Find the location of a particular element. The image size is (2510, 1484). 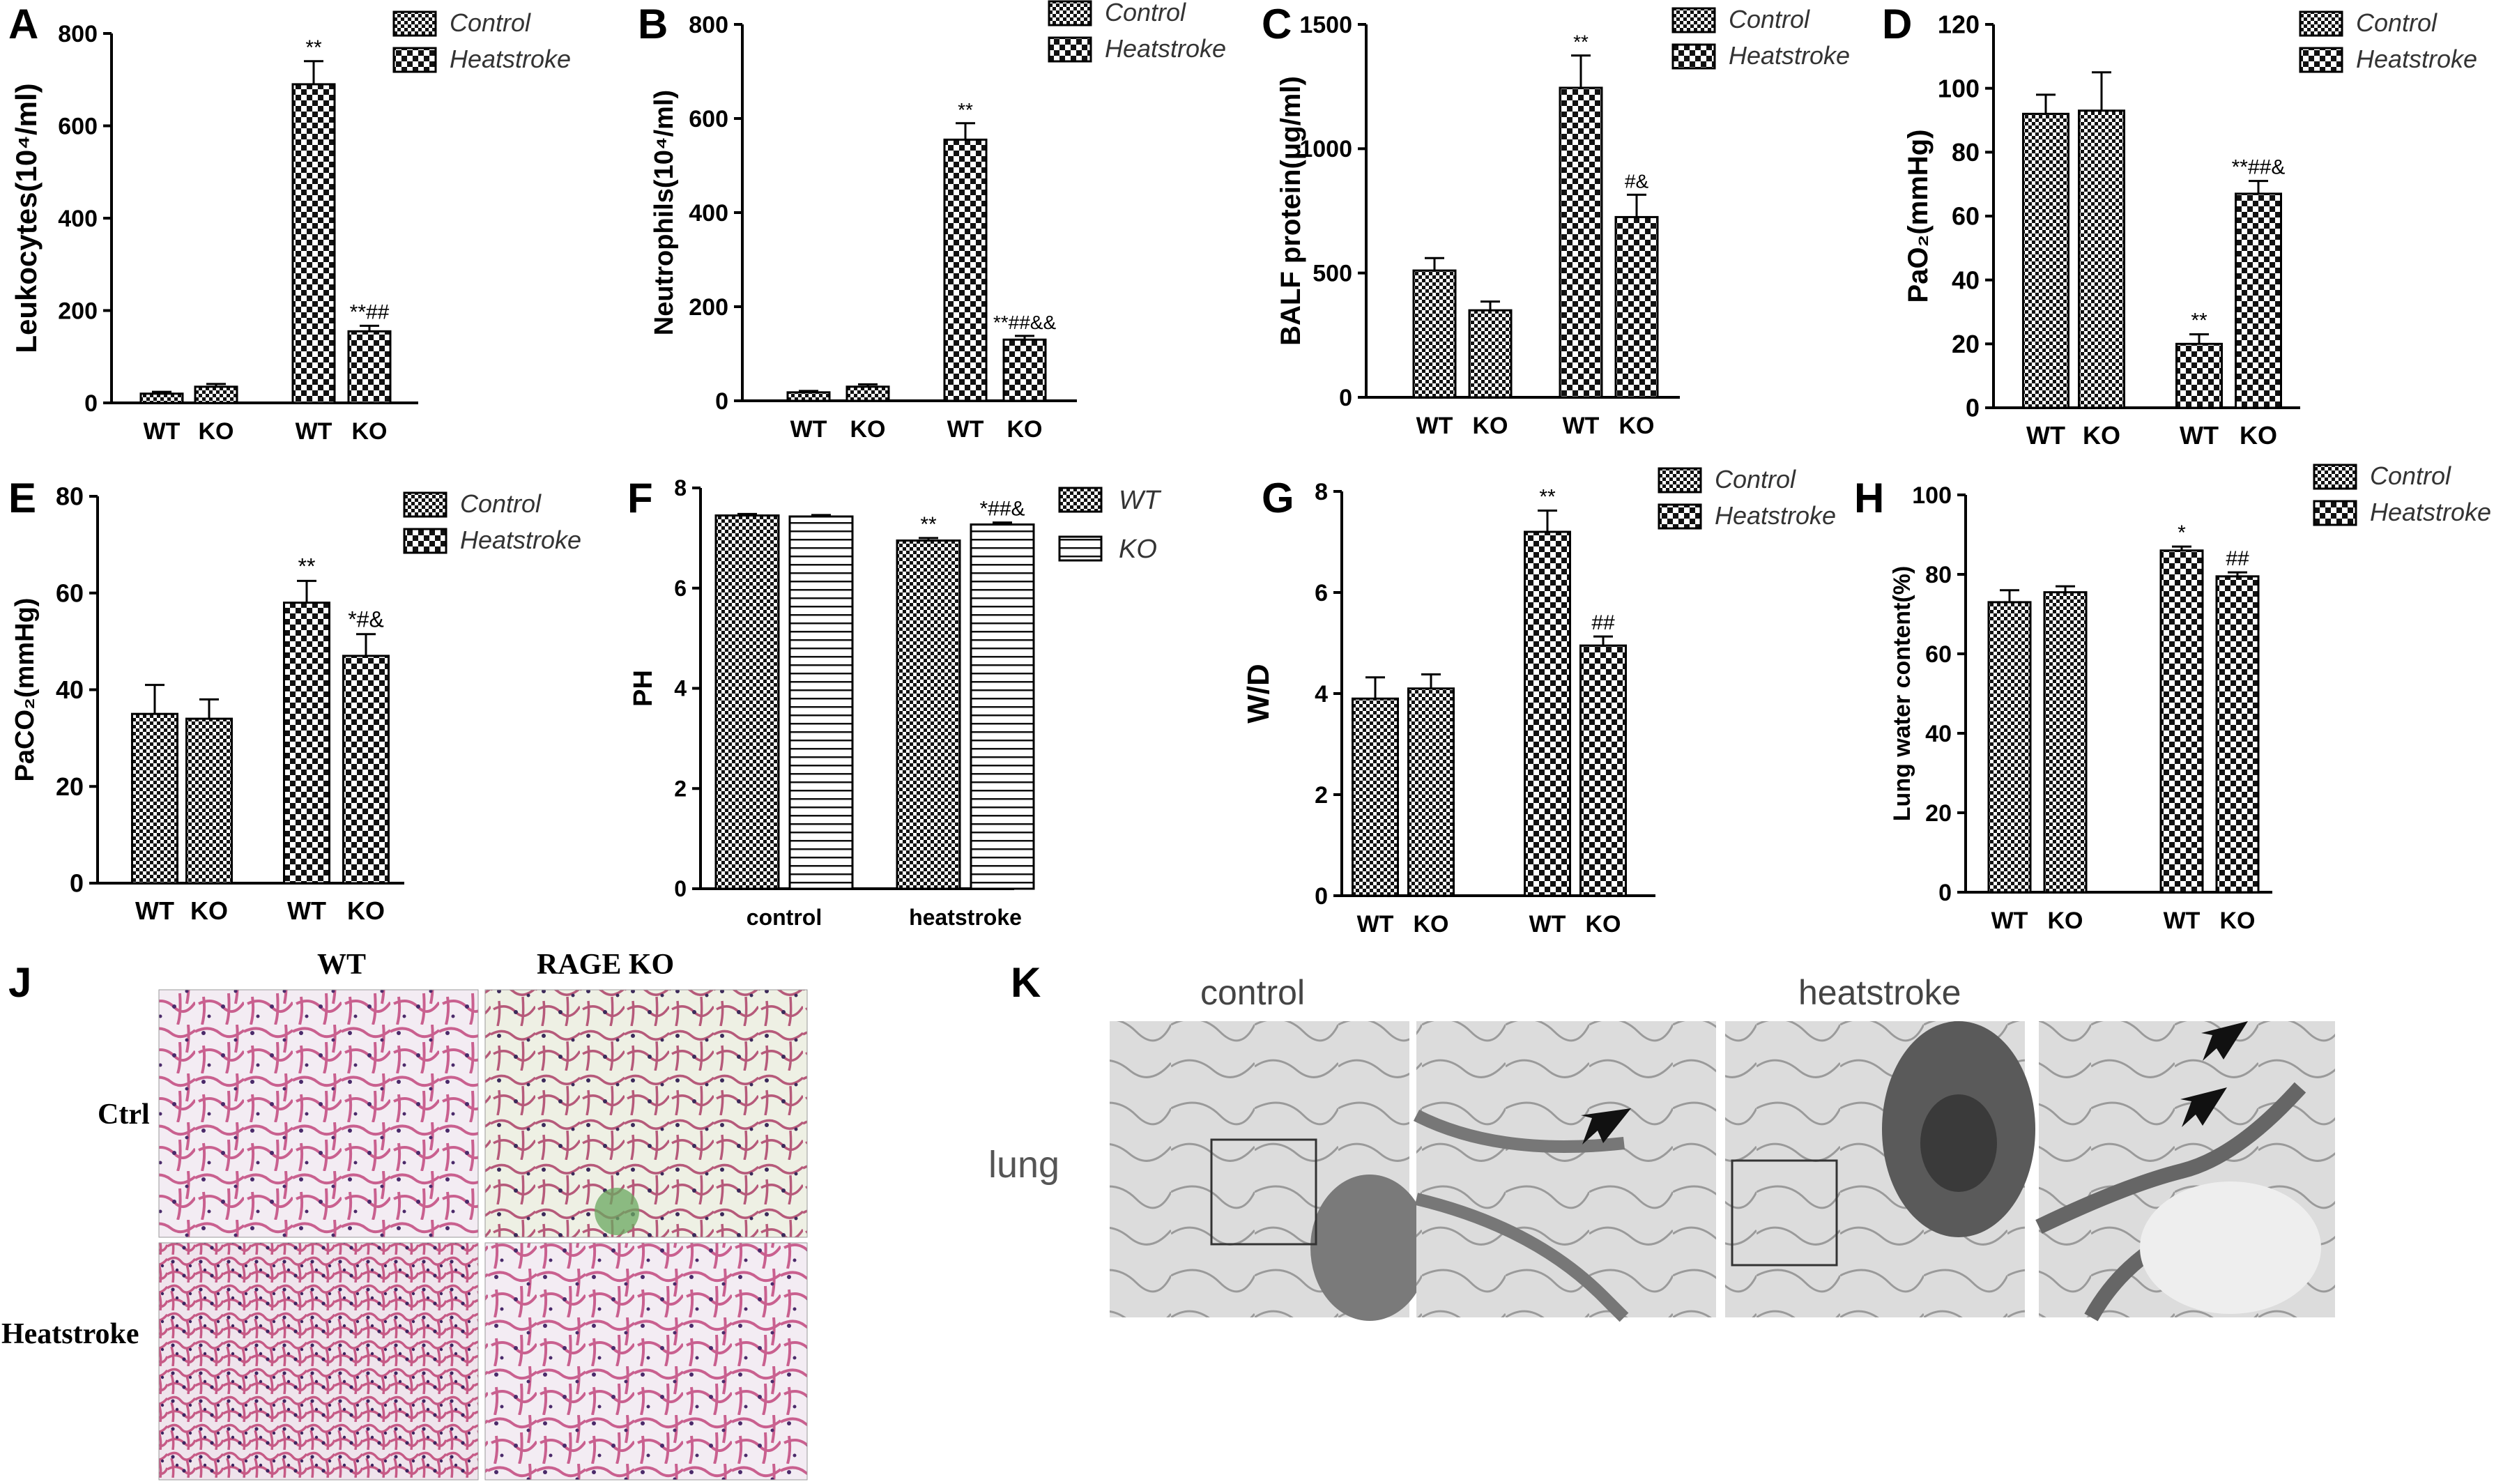

c-ylabel: BALF protein(μg/ml) is located at coordinates (1291, 211).